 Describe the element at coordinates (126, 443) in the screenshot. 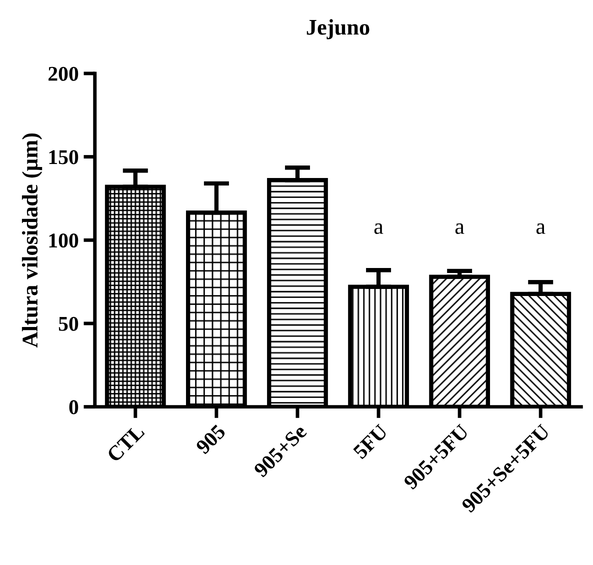

I see `x-tick-label: CTL` at that location.